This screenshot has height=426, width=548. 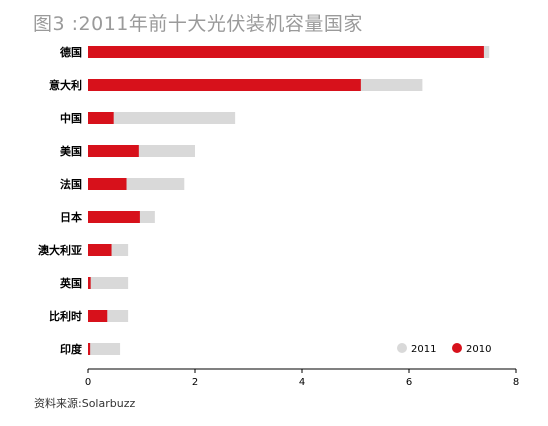 What do you see at coordinates (65, 85) in the screenshot?
I see `category-label: 意大利` at bounding box center [65, 85].